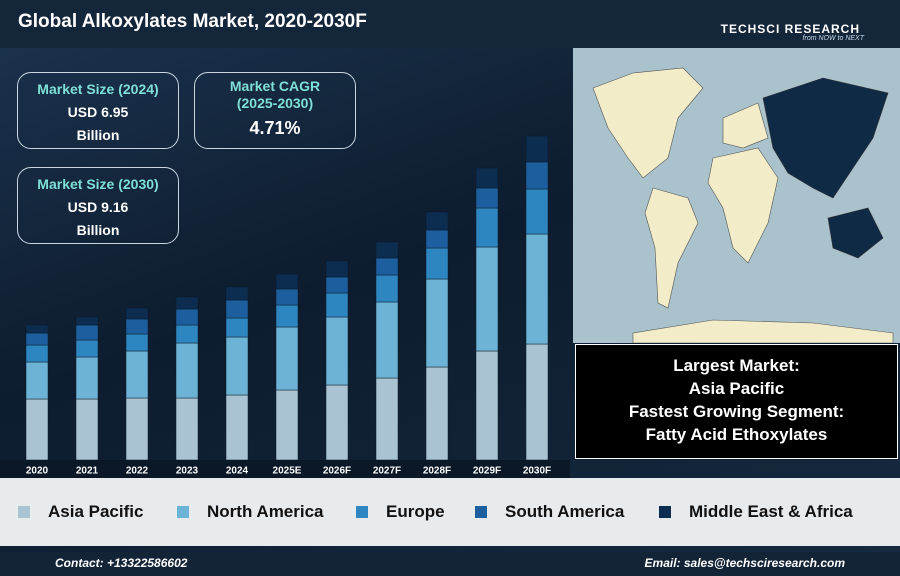 Image resolution: width=900 pixels, height=576 pixels. I want to click on x-tick-label: 2029F, so click(487, 471).